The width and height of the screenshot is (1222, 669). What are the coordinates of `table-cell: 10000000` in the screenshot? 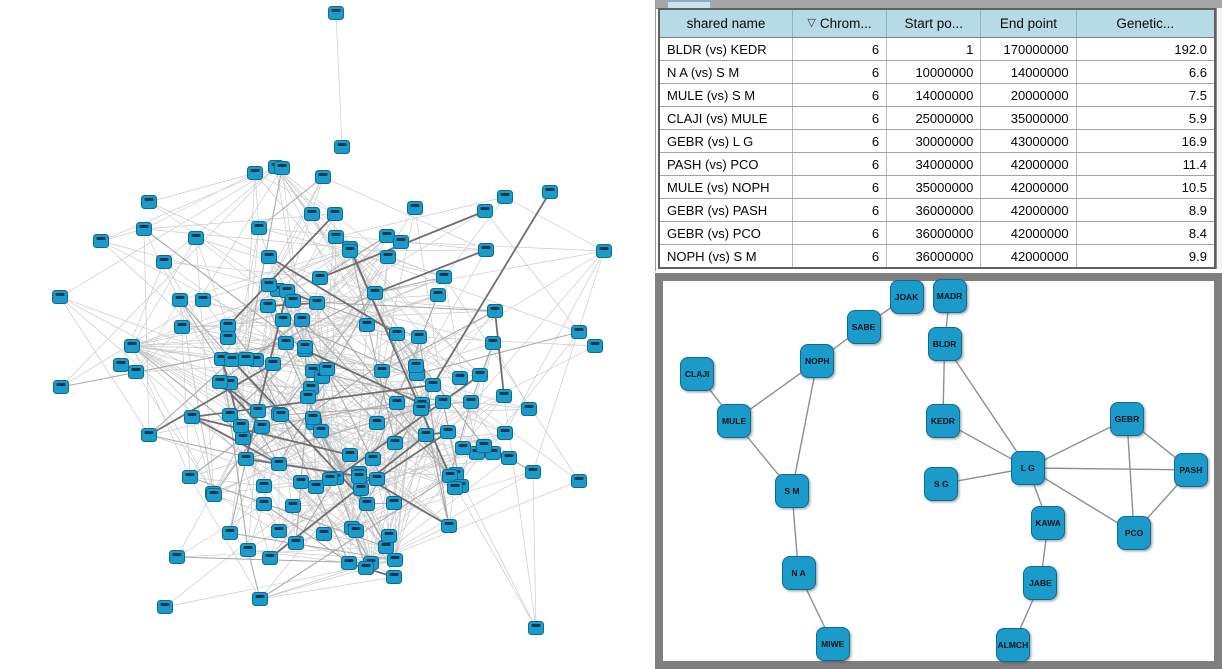 It's located at (934, 72).